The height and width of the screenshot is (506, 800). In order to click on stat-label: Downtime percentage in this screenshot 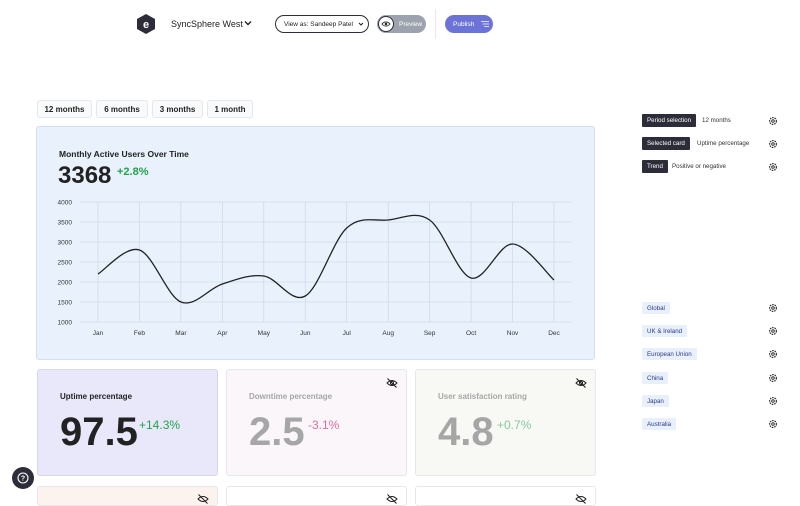, I will do `click(291, 396)`.